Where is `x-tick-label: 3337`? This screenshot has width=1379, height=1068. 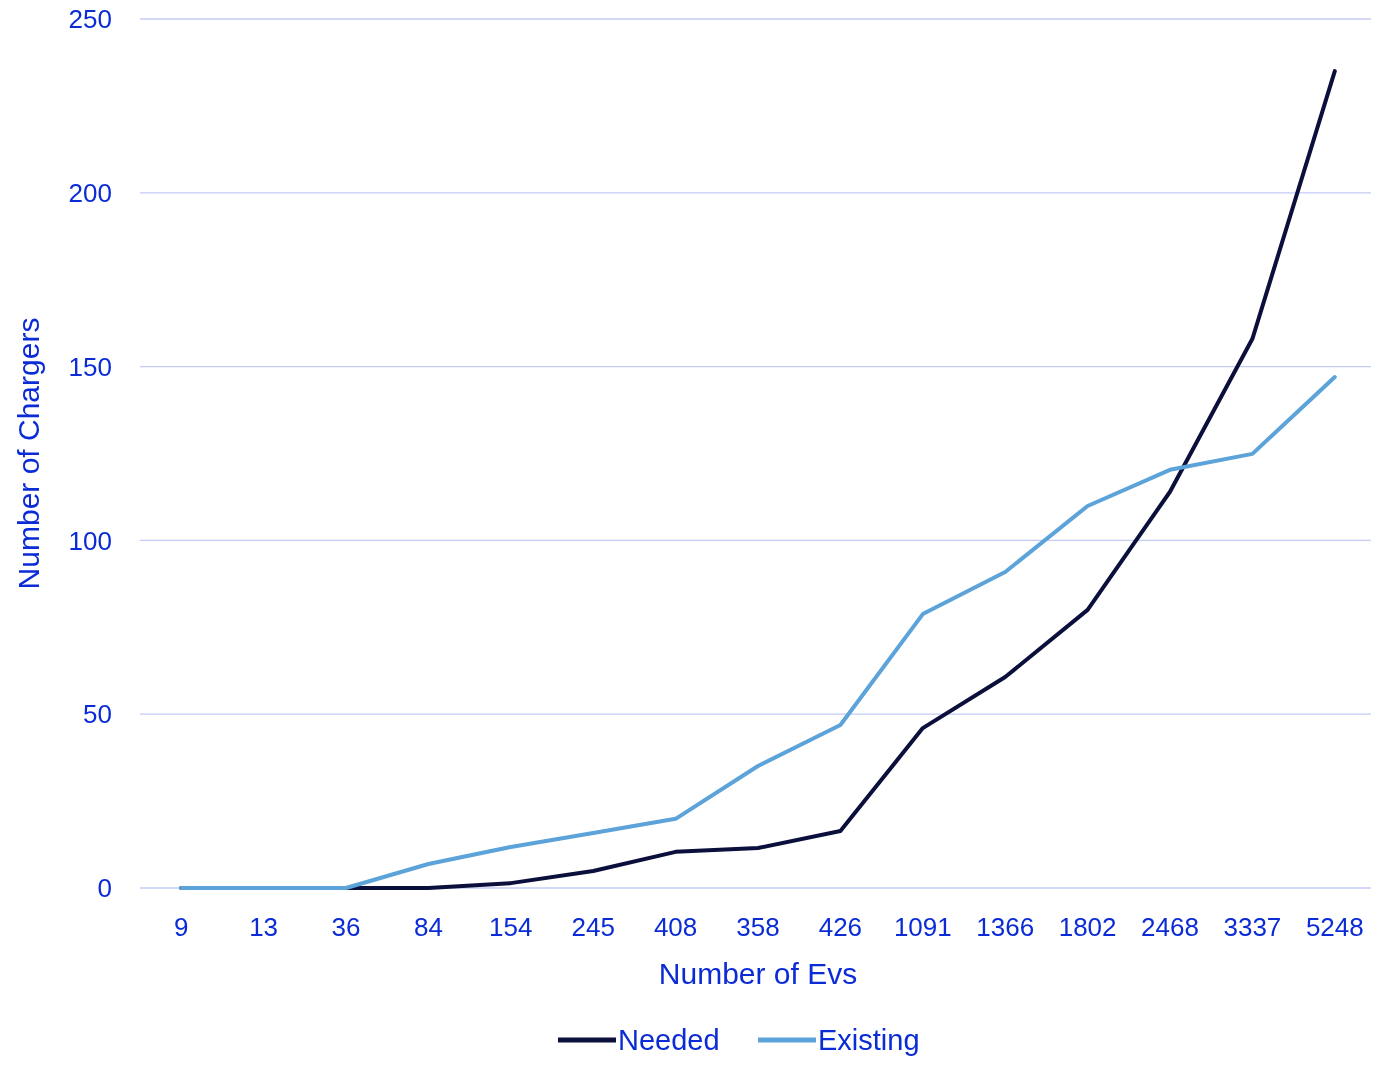
x-tick-label: 3337 is located at coordinates (1252, 927).